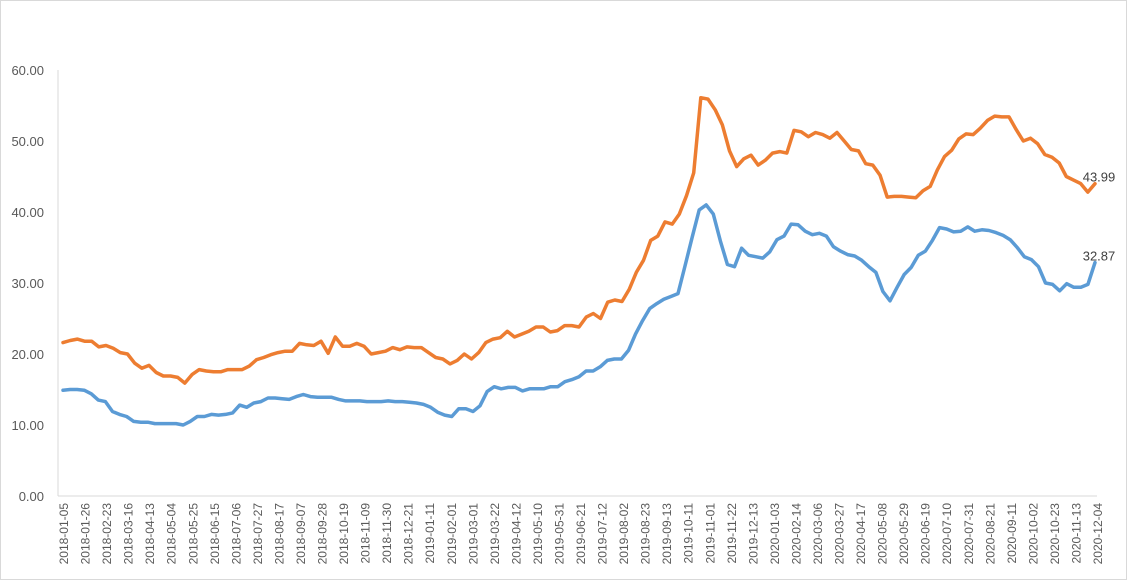 Image resolution: width=1127 pixels, height=584 pixels. What do you see at coordinates (689, 533) in the screenshot?
I see `x-tick-label: 2019-10-11` at bounding box center [689, 533].